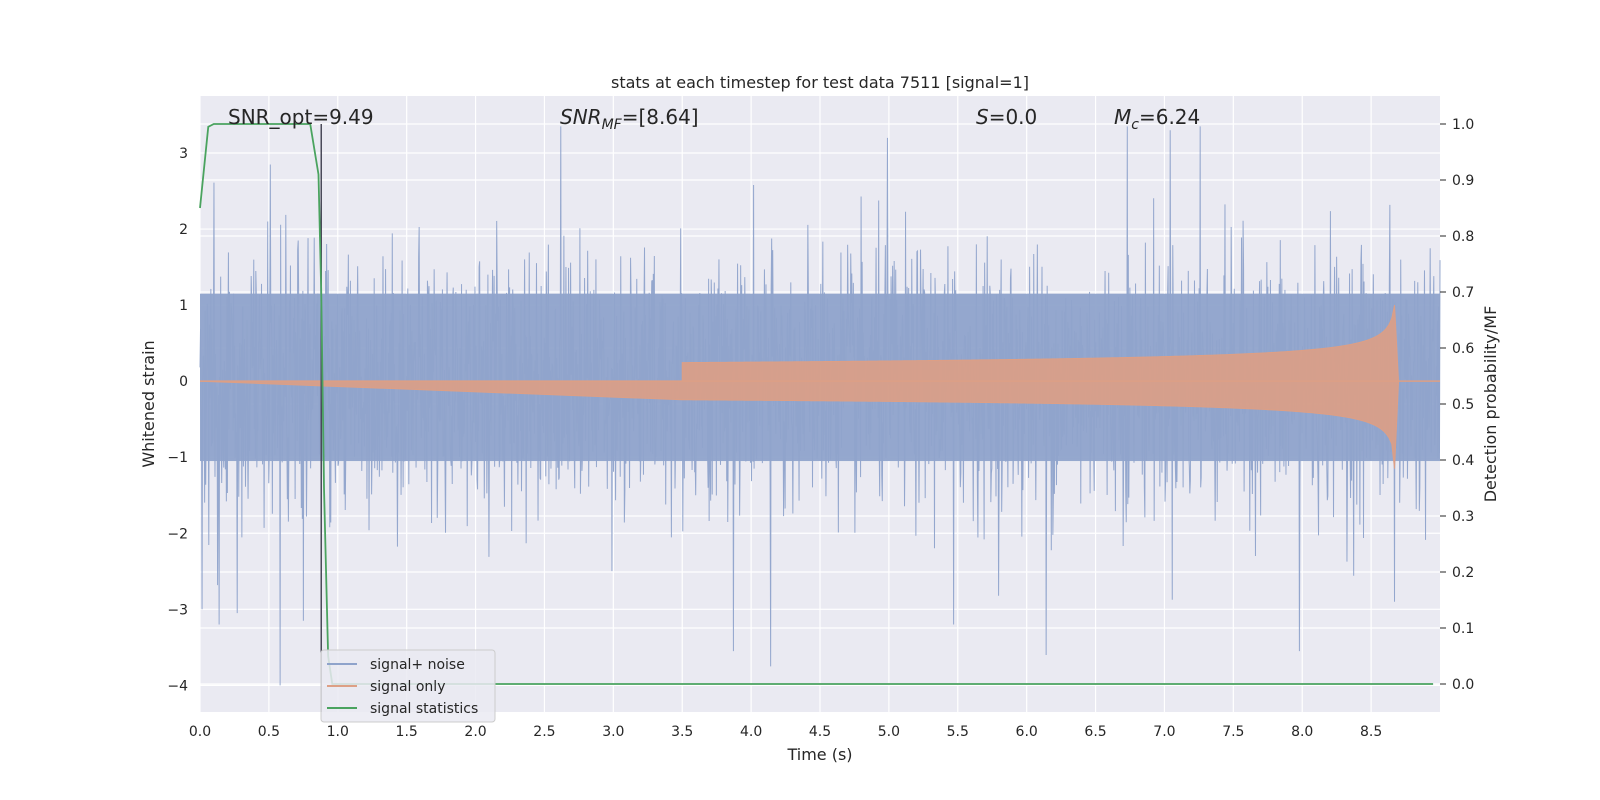 The width and height of the screenshot is (1600, 800). What do you see at coordinates (1095, 732) in the screenshot?
I see `x-tick-label: 6.5` at bounding box center [1095, 732].